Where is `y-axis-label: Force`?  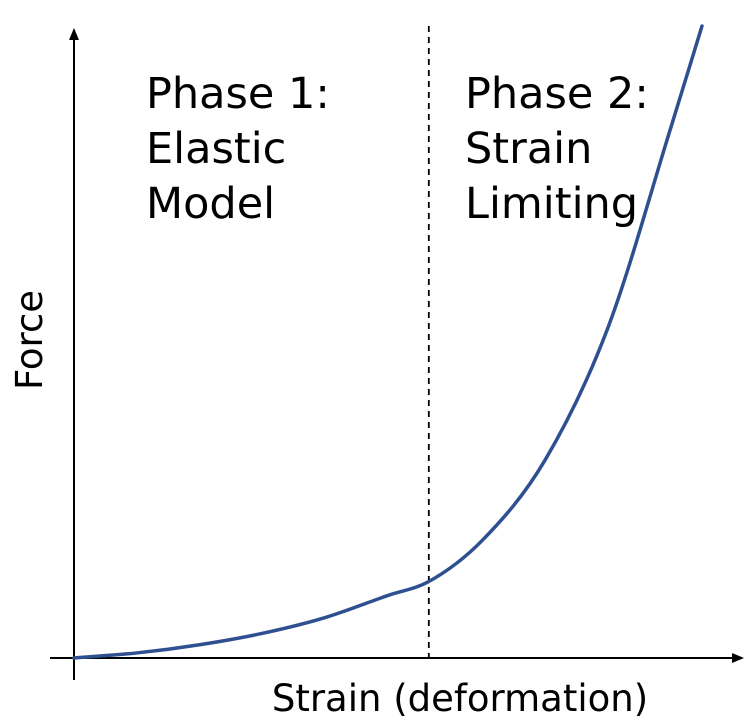 y-axis-label: Force is located at coordinates (29, 340).